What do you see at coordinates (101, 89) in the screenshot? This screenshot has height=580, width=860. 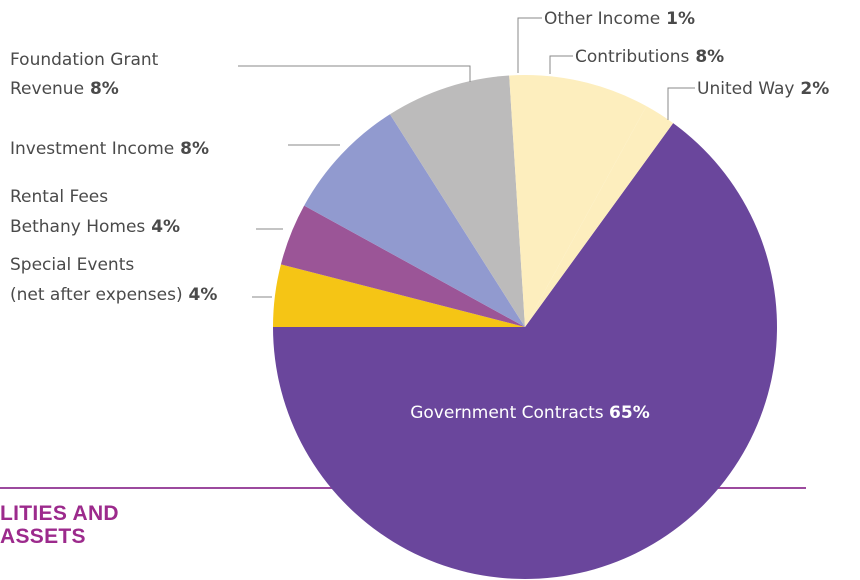 I see `slice-value-foundation: 8%` at bounding box center [101, 89].